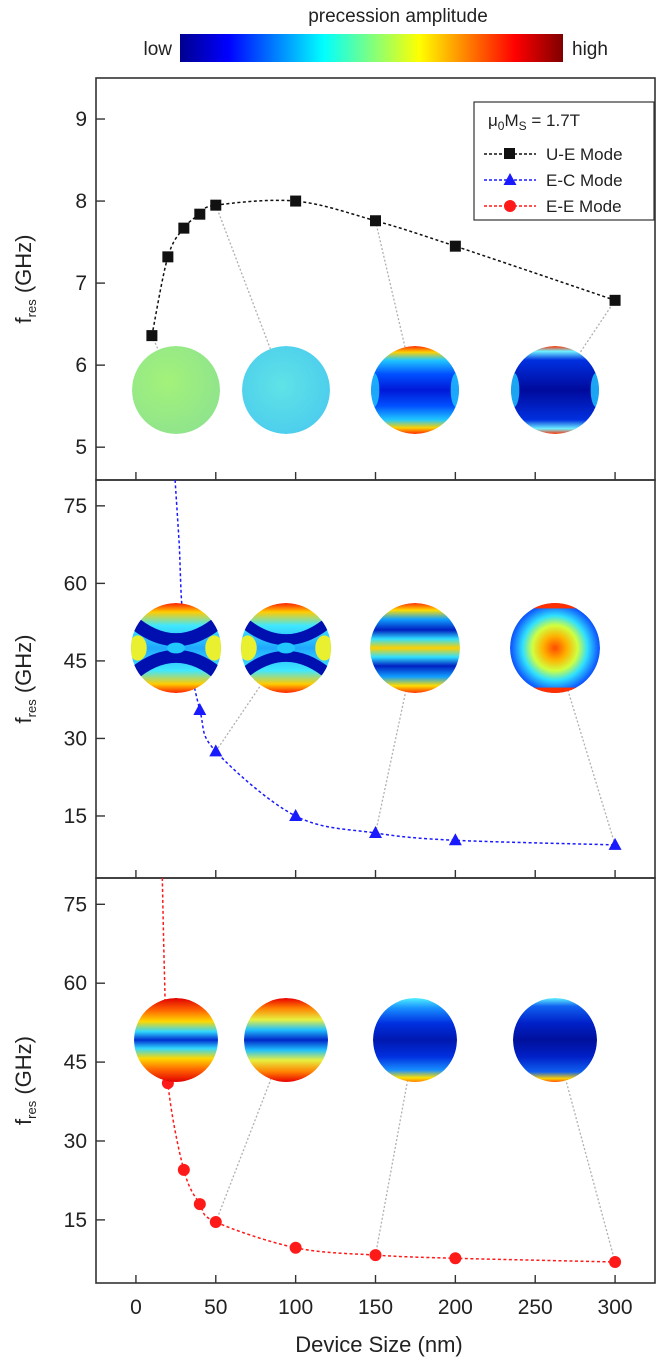  Describe the element at coordinates (81, 447) in the screenshot. I see `y-tick-label: 5` at that location.